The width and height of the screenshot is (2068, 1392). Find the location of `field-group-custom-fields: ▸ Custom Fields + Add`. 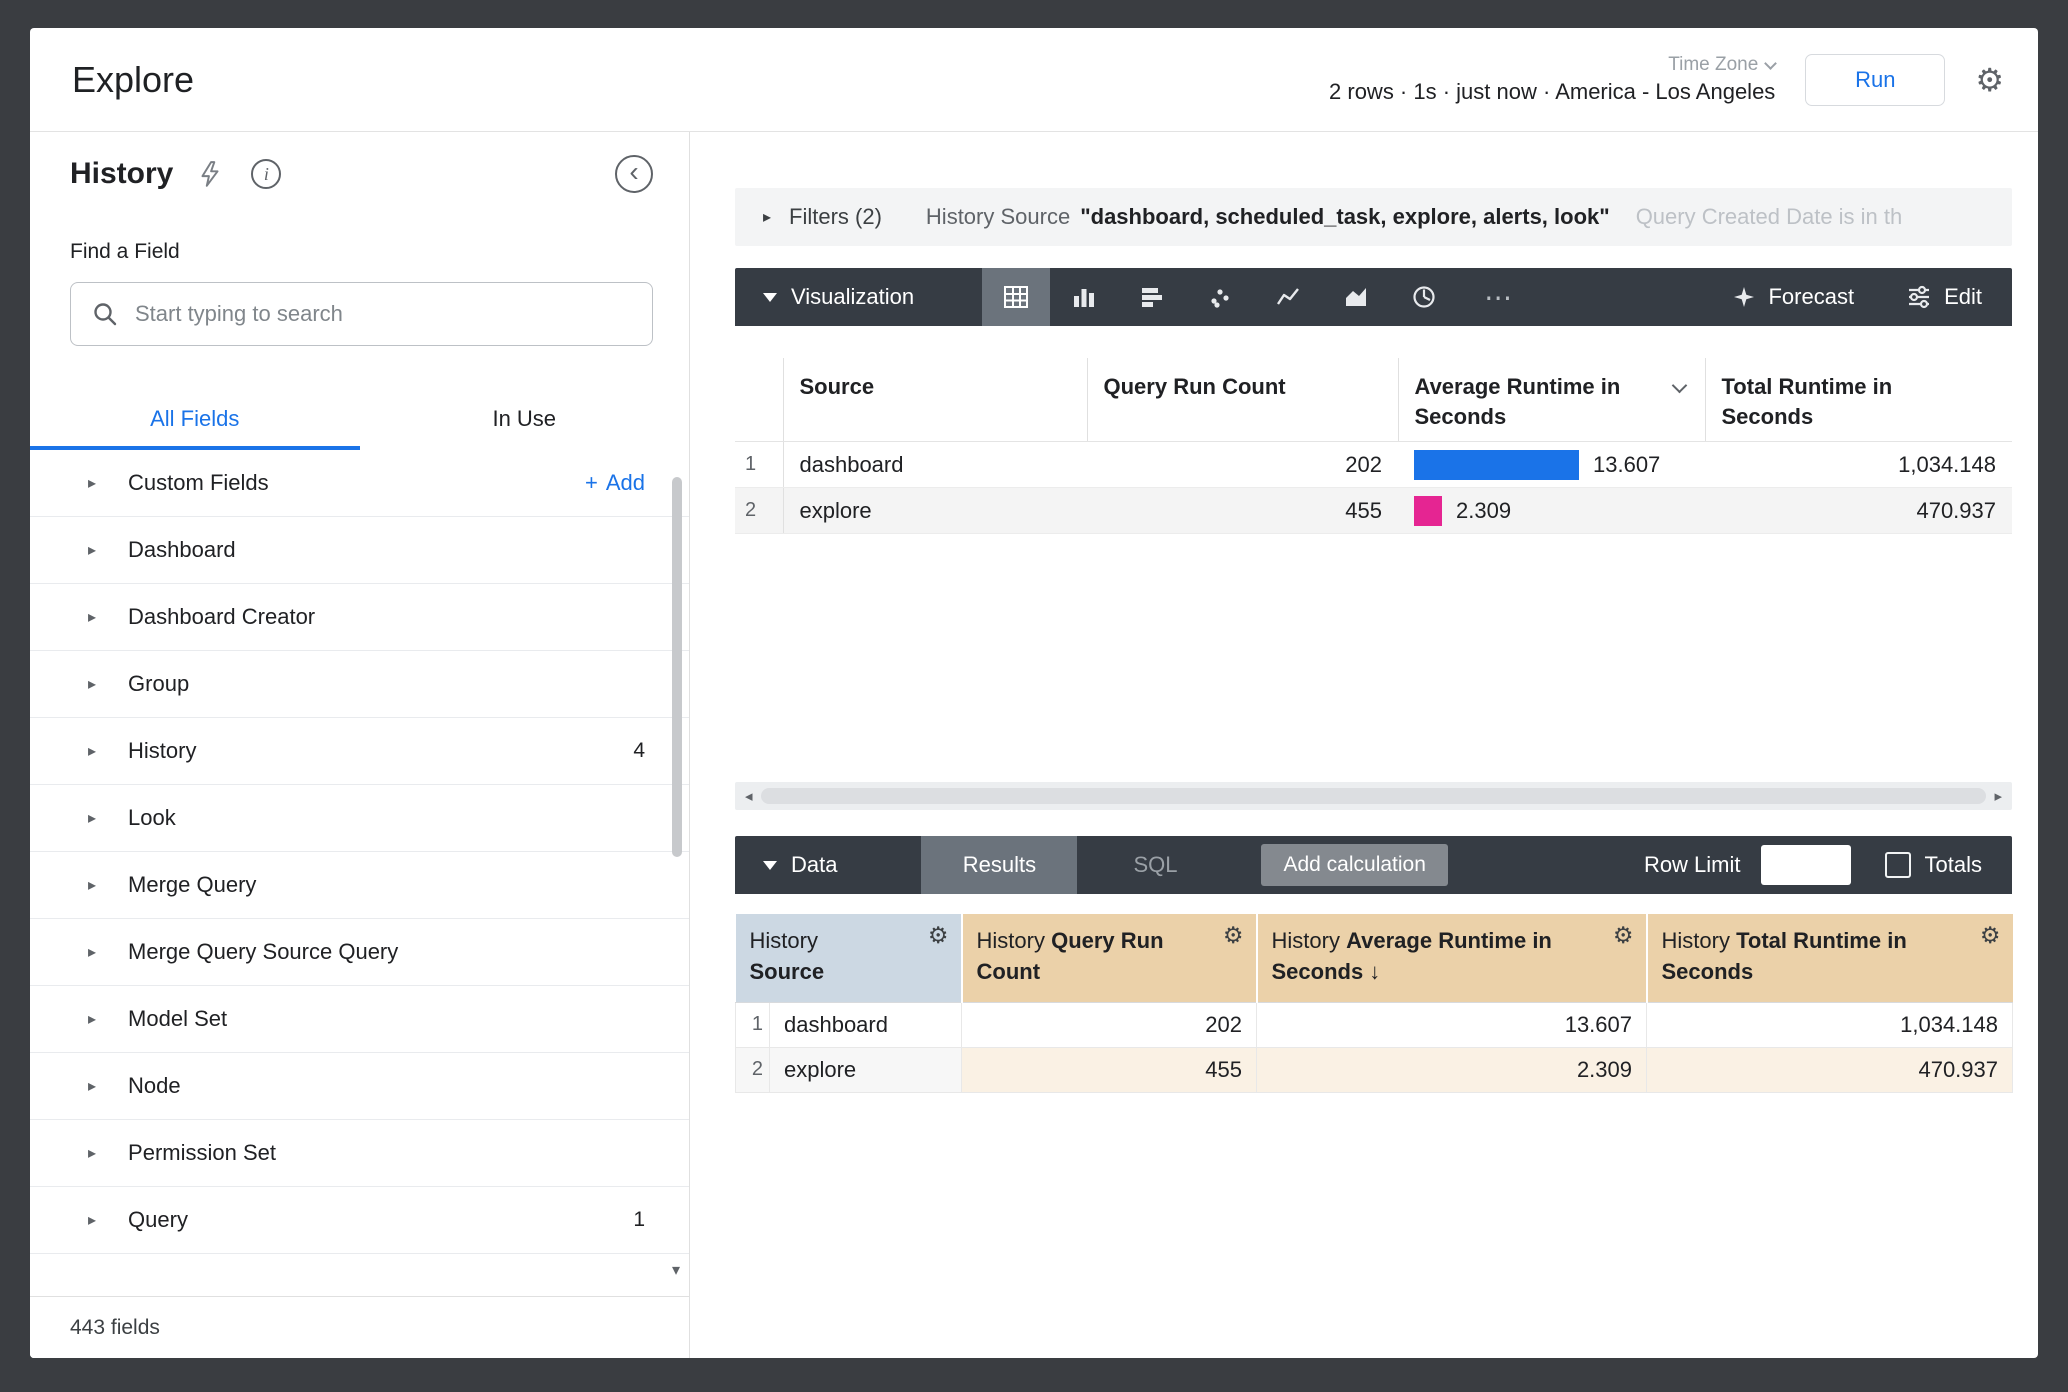

field-group-custom-fields: ▸ Custom Fields + Add is located at coordinates (359, 483).